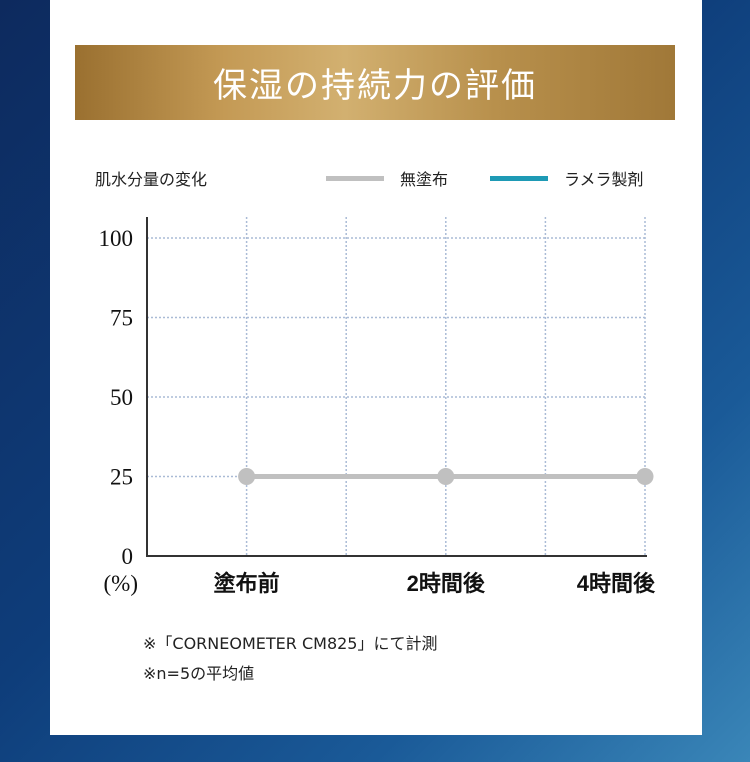  Describe the element at coordinates (290, 643) in the screenshot. I see `note-1: ※「CORNEOMETER CM825」にて計測` at that location.